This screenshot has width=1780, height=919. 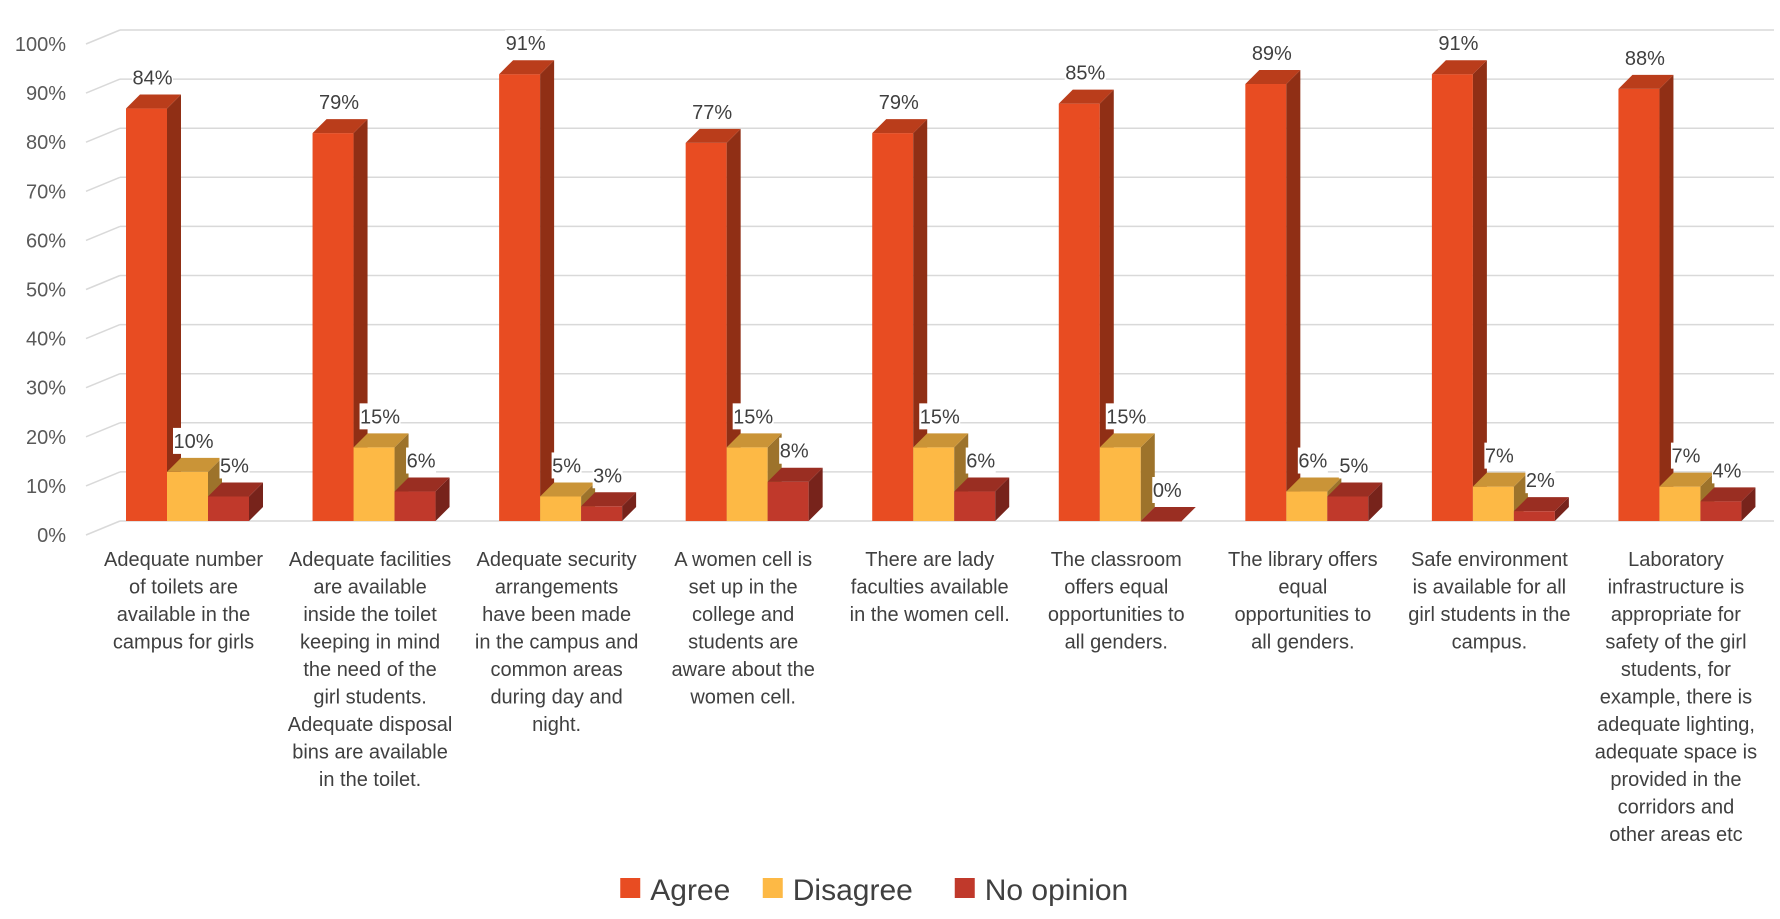 I want to click on x-tick-label: equal, so click(x=1302, y=588).